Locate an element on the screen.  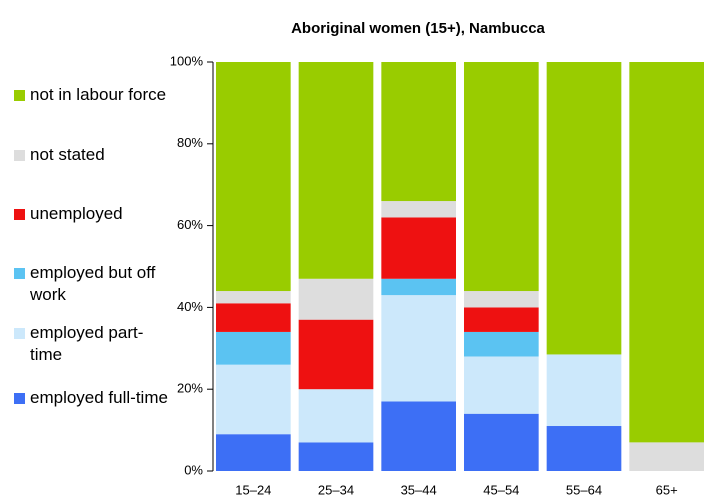
legend-item: not stated is located at coordinates (92, 155).